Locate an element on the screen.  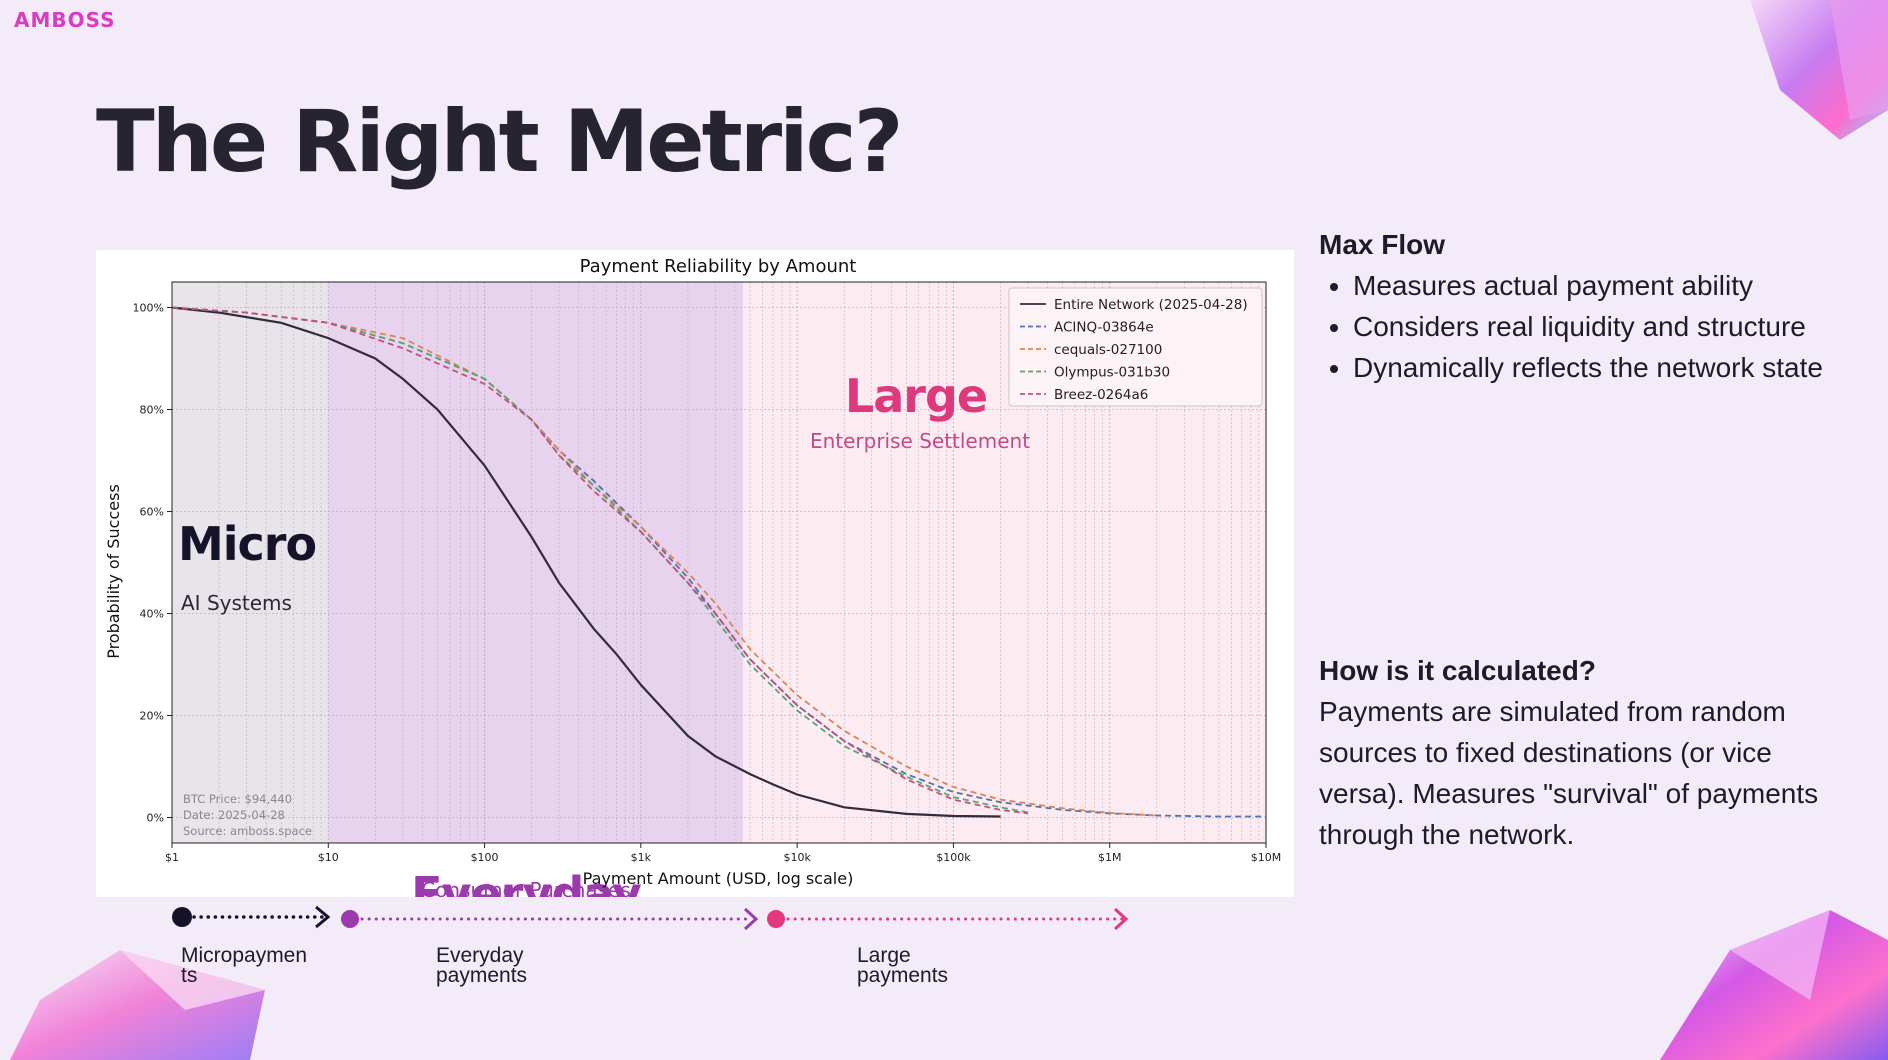
y-axis-label: Probability of Success is located at coordinates (113, 571).